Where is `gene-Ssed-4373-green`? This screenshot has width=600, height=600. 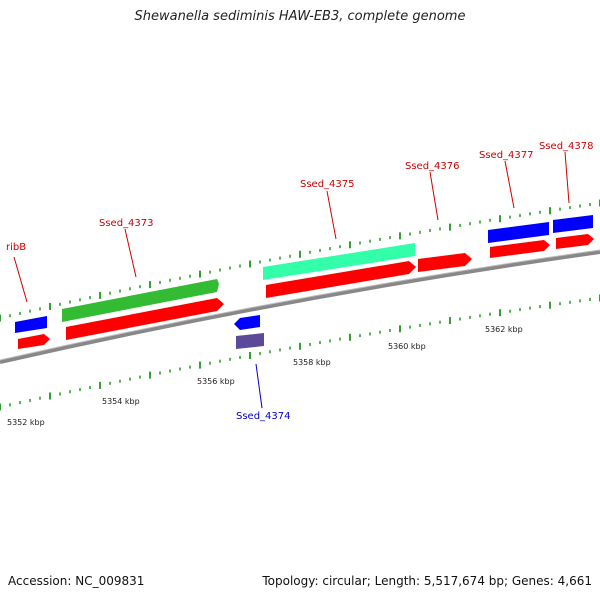 gene-Ssed-4373-green is located at coordinates (140, 300).